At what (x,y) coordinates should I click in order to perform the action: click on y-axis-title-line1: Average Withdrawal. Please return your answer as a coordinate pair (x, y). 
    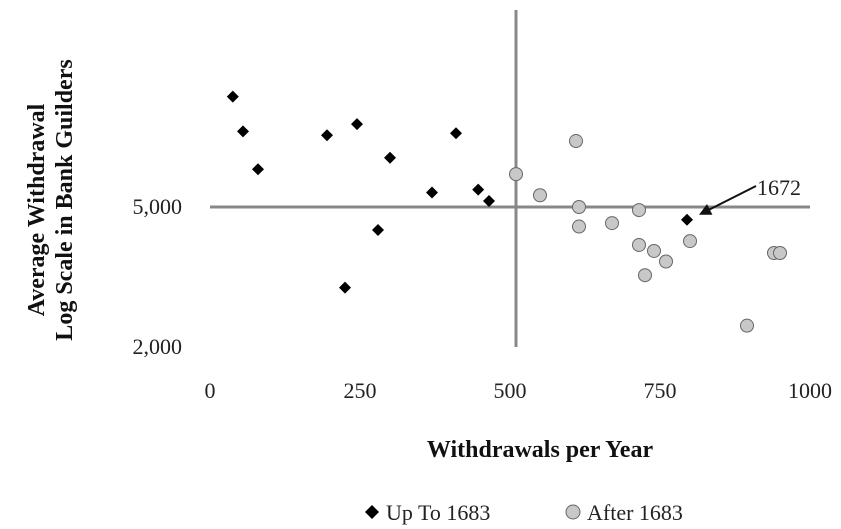
    Looking at the image, I should click on (37, 209).